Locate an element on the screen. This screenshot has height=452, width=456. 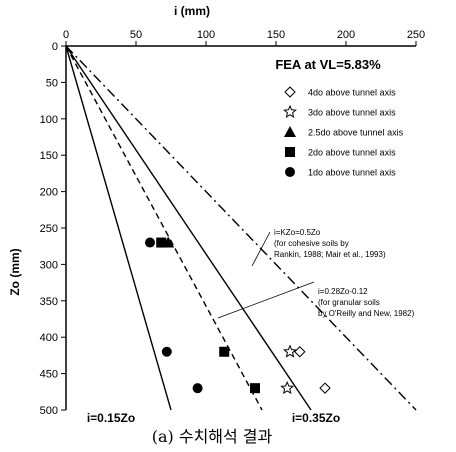
figure-caption: (a) 수치해석 결과 is located at coordinates (212, 436).